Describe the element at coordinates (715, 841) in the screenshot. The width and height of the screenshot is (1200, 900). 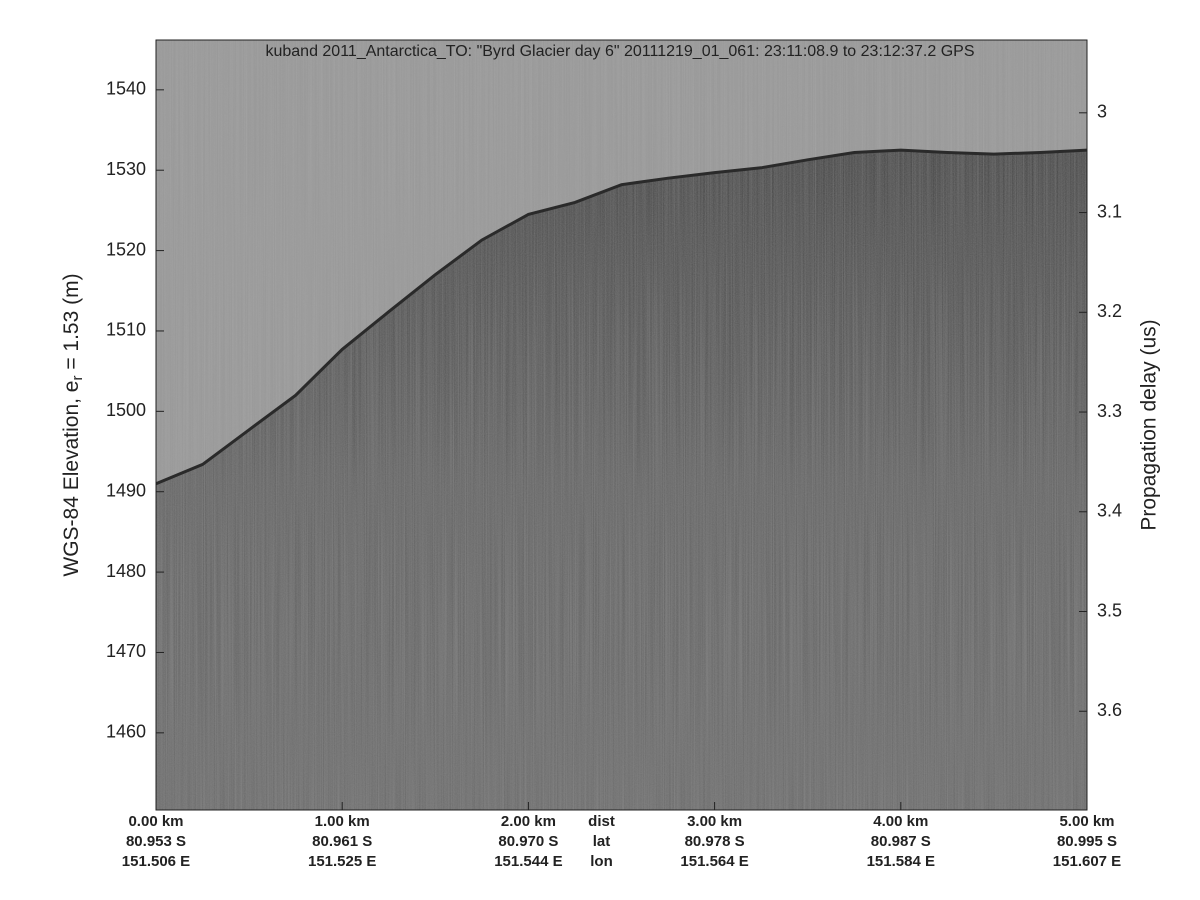
I see `x-tick-lat: 80.978 S` at that location.